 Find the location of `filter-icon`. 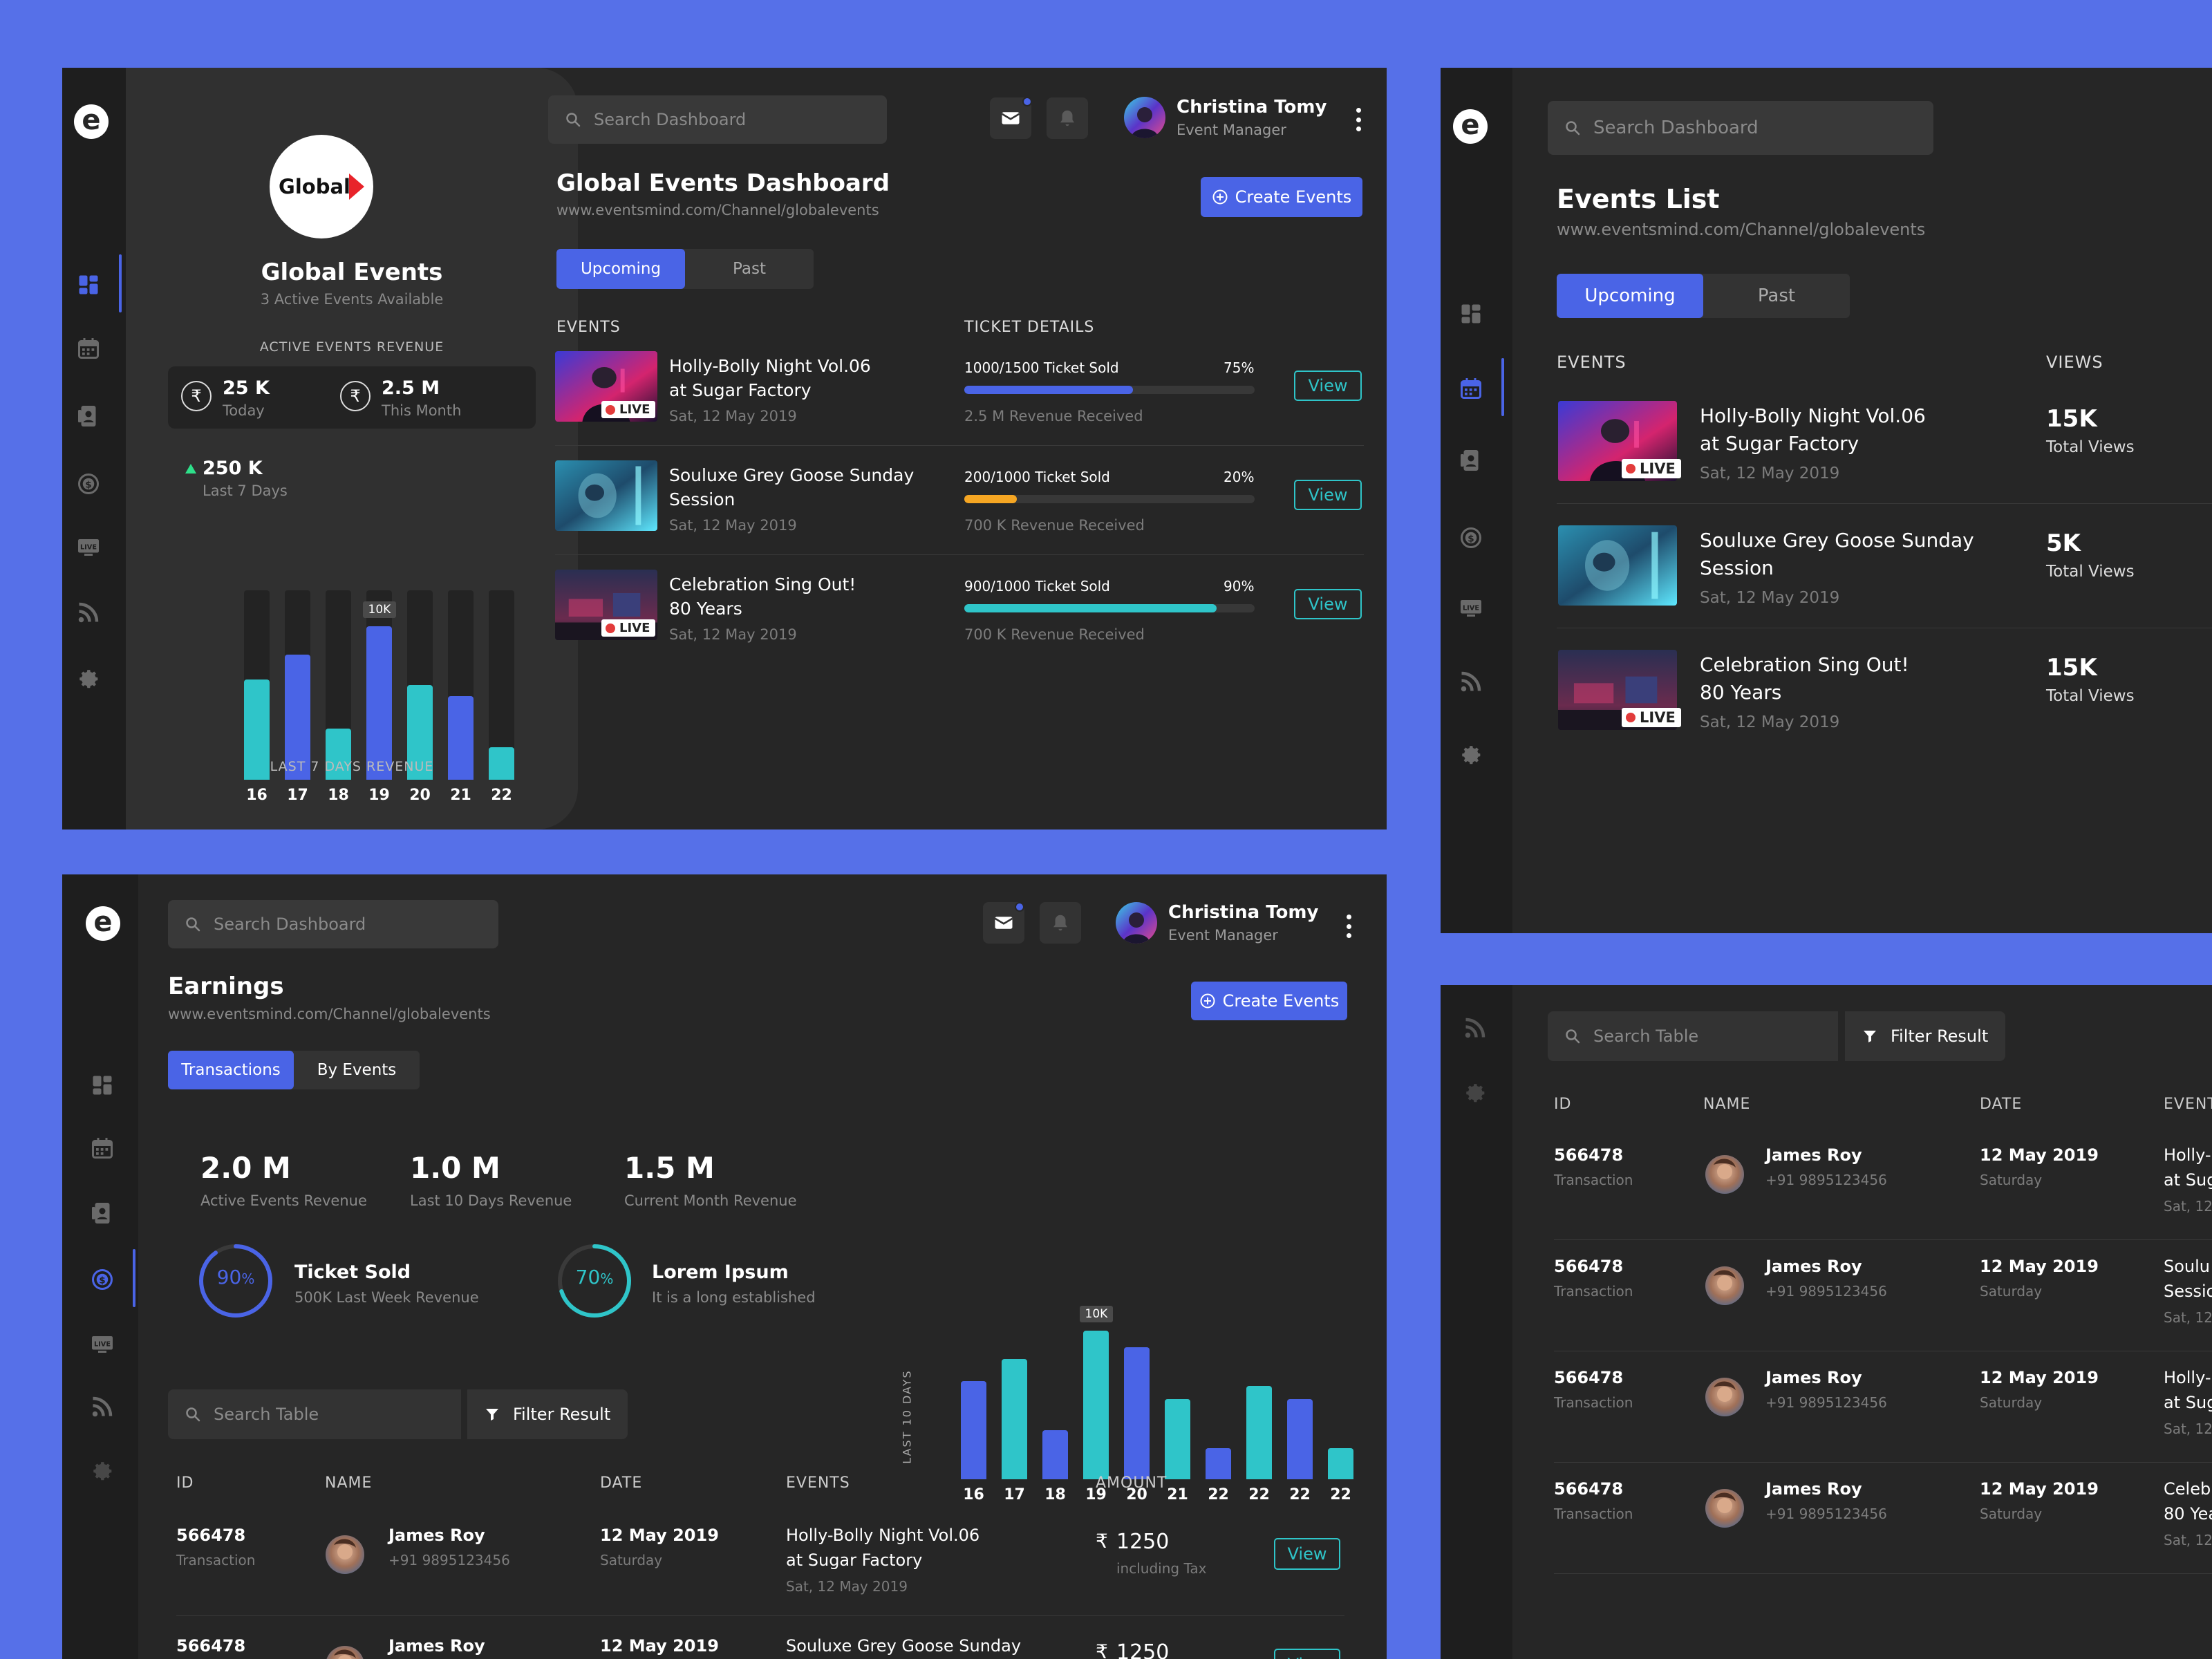

filter-icon is located at coordinates (492, 1414).